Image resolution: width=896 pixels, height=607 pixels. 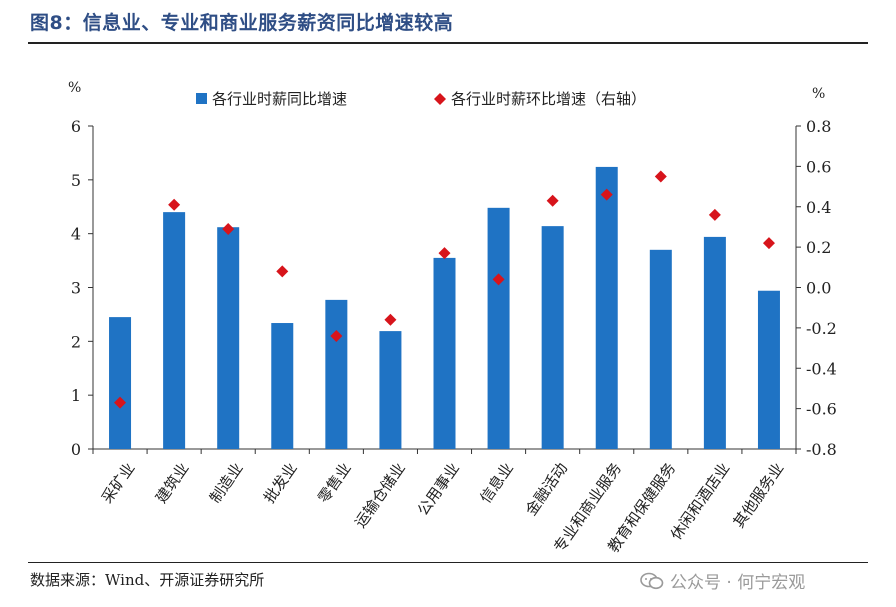 What do you see at coordinates (76, 180) in the screenshot?
I see `y-tick-label: 5` at bounding box center [76, 180].